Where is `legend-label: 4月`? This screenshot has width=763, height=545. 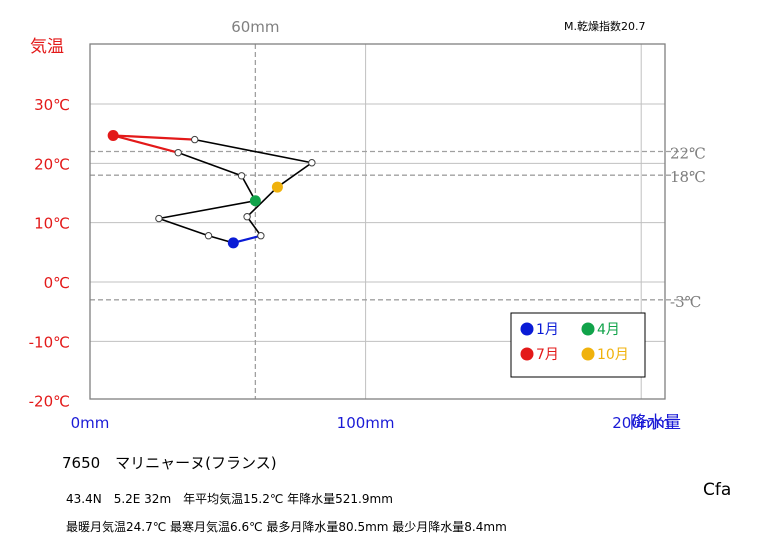 legend-label: 4月 is located at coordinates (608, 330).